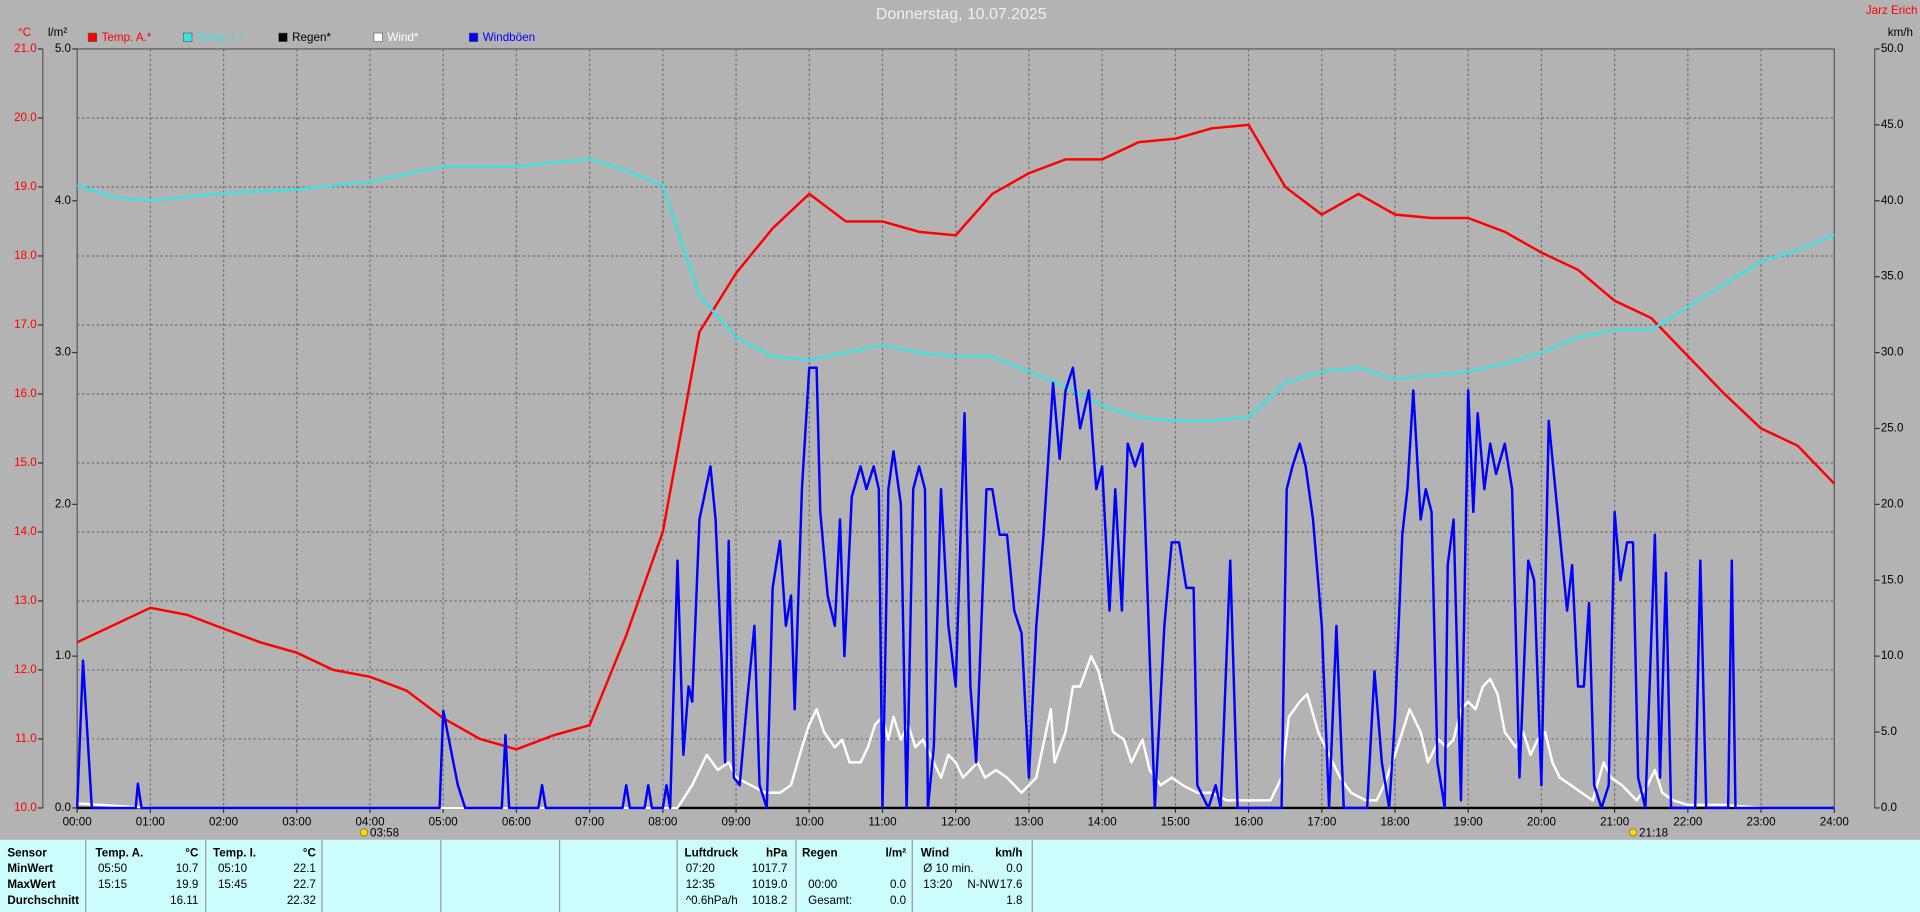 The height and width of the screenshot is (912, 1920). Describe the element at coordinates (1892, 579) in the screenshot. I see `y4-tick-label: 15.0` at that location.